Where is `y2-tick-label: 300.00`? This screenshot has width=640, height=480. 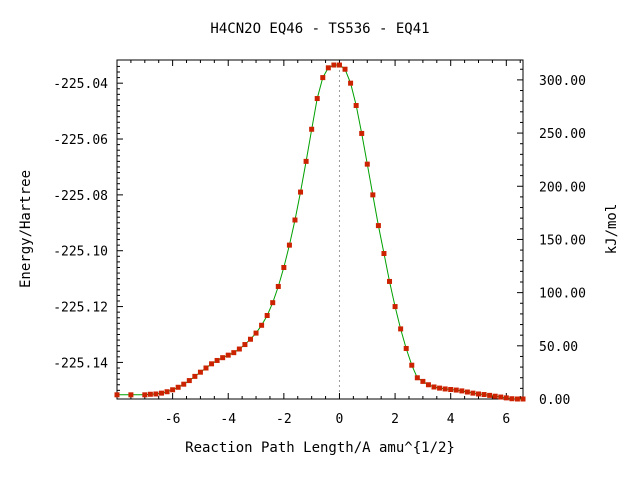
y2-tick-label: 300.00 is located at coordinates (562, 81).